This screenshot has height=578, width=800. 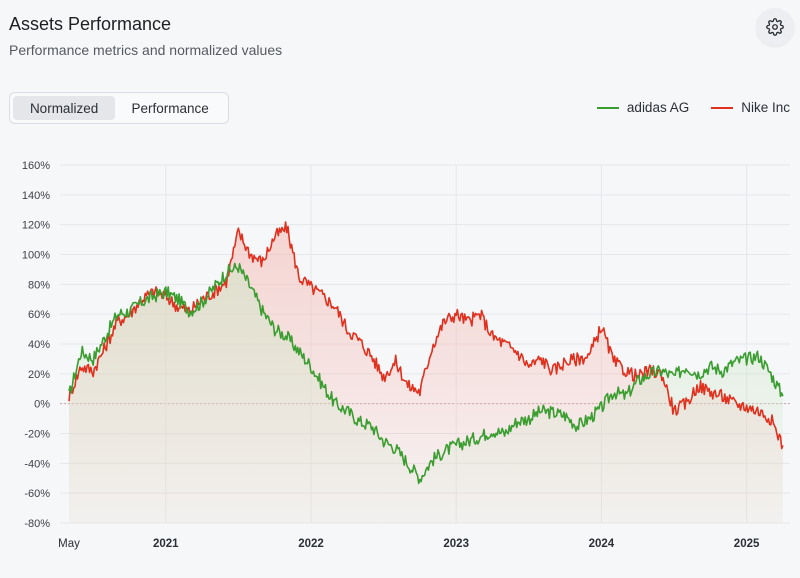 I want to click on legend-item-nike: Nike Inc, so click(x=750, y=107).